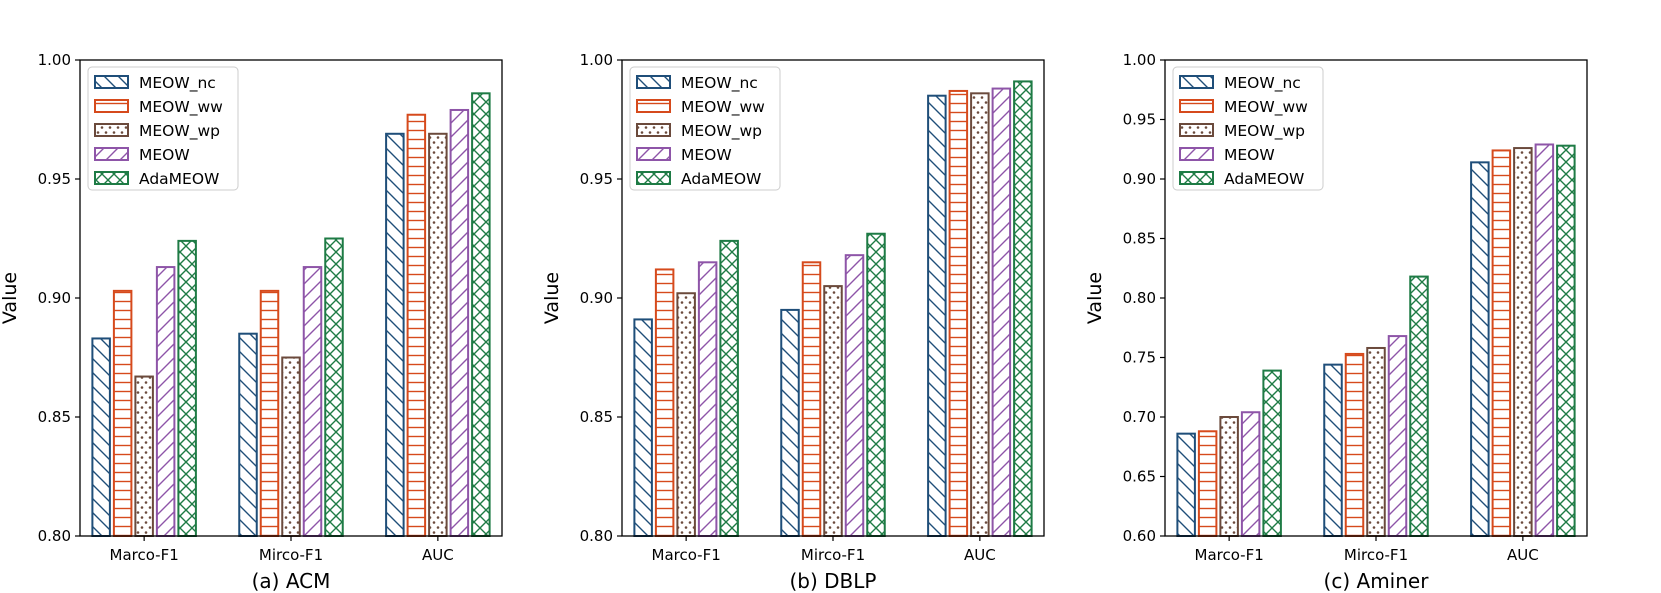  What do you see at coordinates (686, 414) in the screenshot?
I see `bar-meow-wp-marco-f1: MEOW_wp Marco-F1: 0.902` at bounding box center [686, 414].